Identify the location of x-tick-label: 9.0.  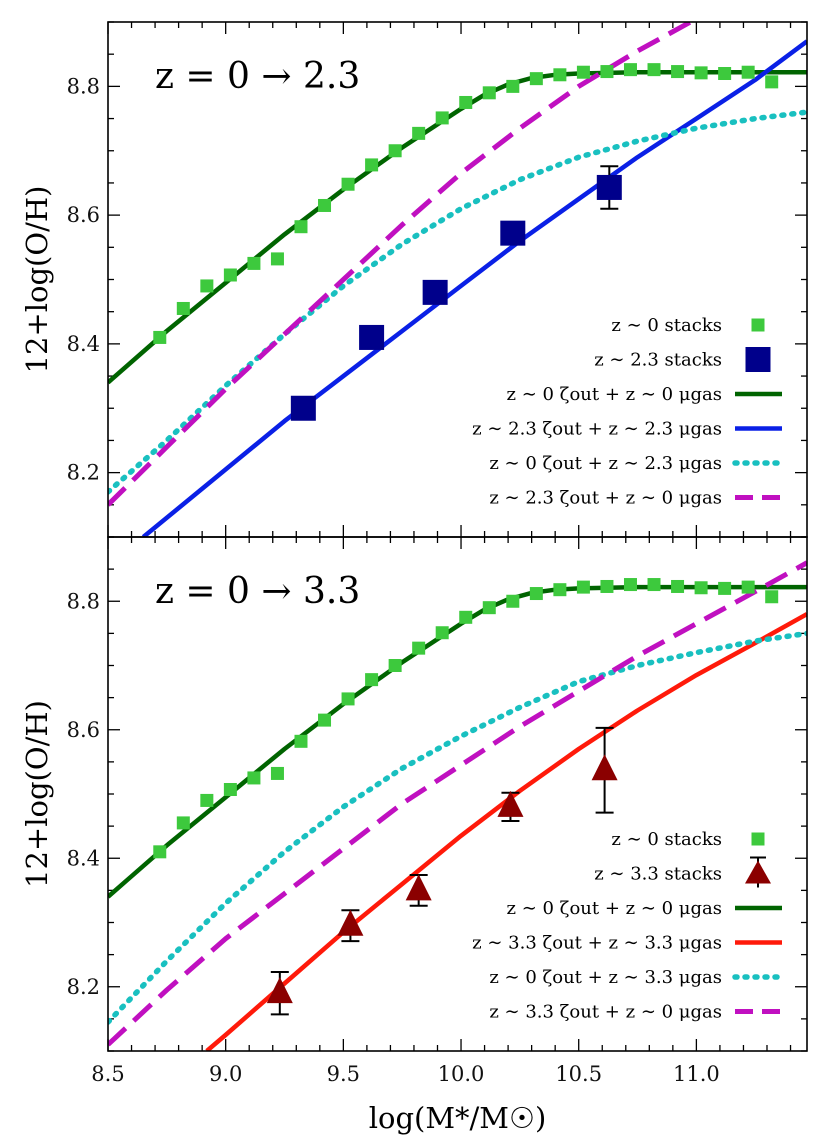
(225, 1074).